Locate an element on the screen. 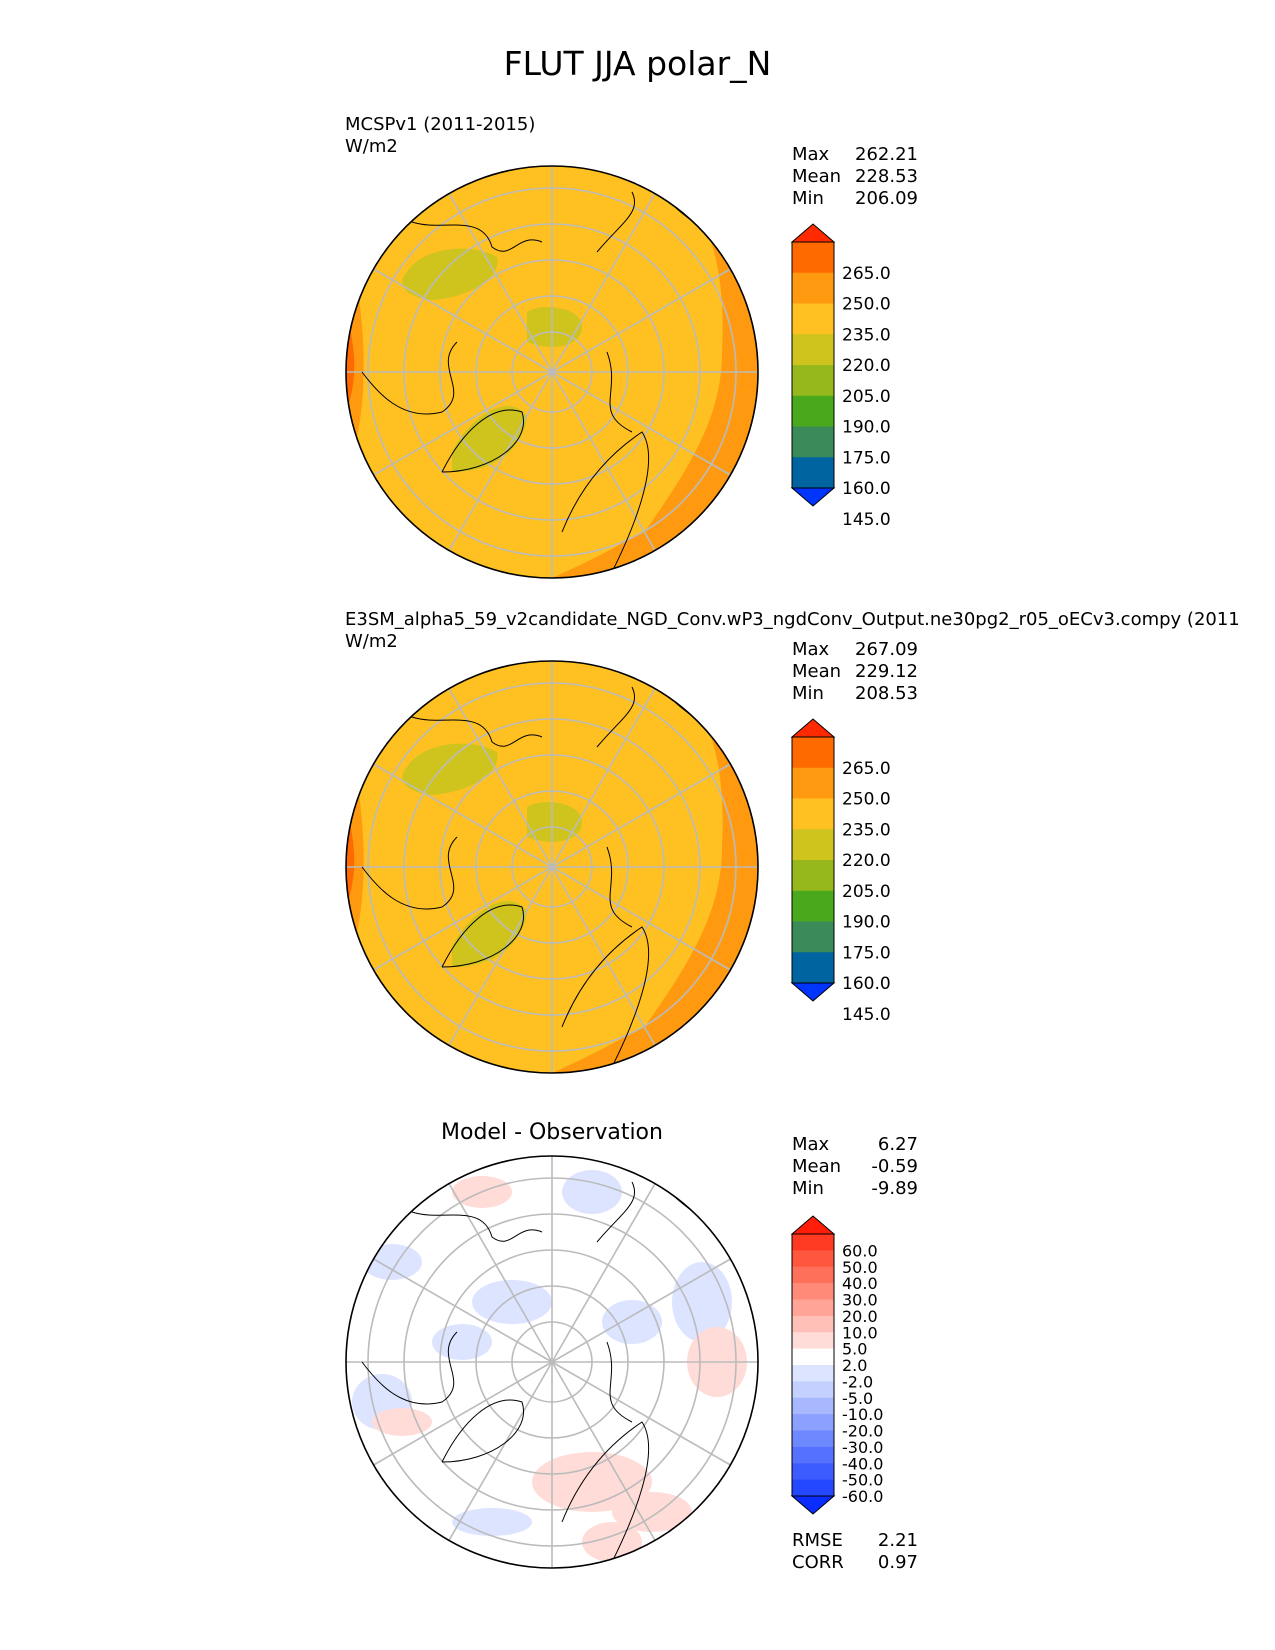 The image size is (1275, 1650). colorbar-tick-label: 30.0 is located at coordinates (860, 1300).